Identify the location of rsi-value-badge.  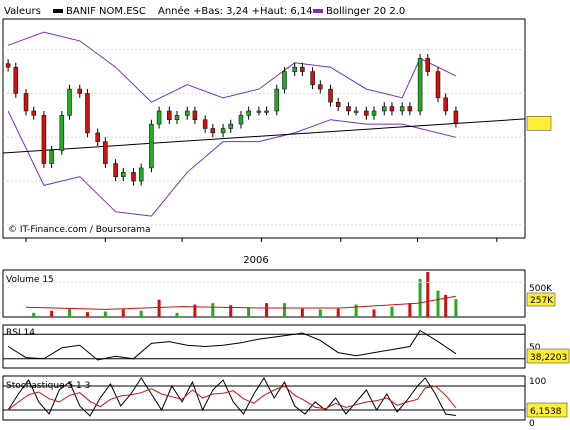
(548, 356).